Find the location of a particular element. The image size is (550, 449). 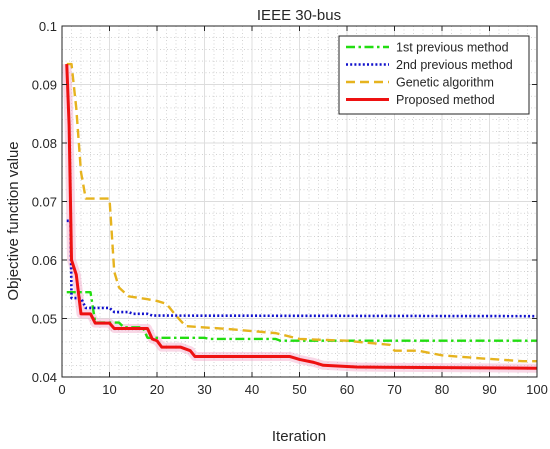

x-tick-labels: 0 10 20 30 40 50 60 70 80 90 100 is located at coordinates (302, 389).